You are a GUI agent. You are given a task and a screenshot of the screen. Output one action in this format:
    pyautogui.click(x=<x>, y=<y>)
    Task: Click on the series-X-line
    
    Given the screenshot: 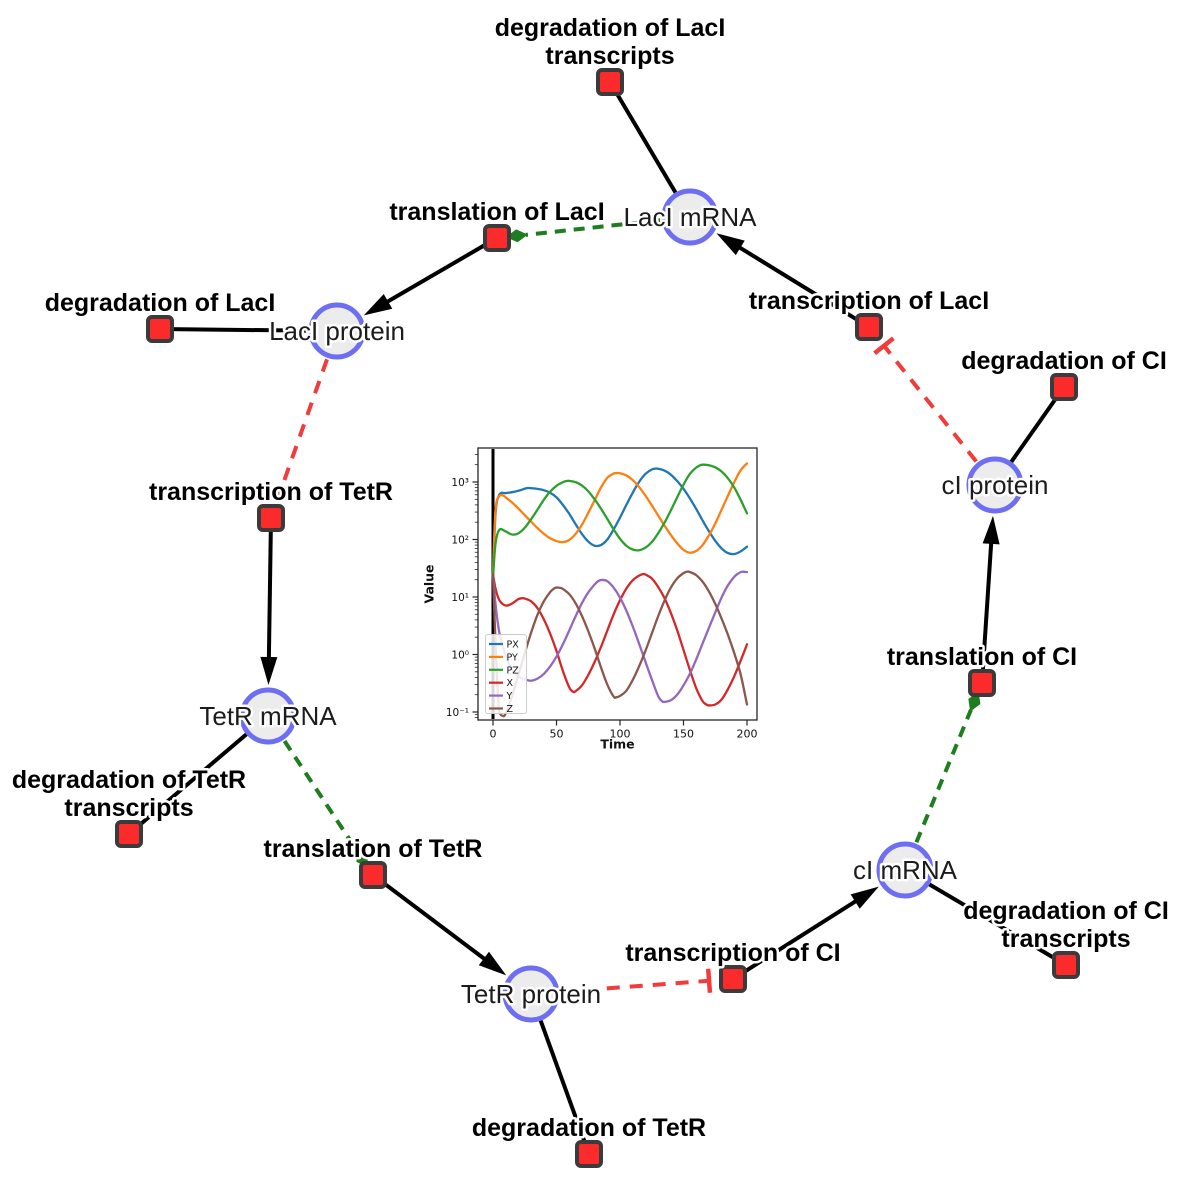 What is the action you would take?
    pyautogui.click(x=620, y=639)
    